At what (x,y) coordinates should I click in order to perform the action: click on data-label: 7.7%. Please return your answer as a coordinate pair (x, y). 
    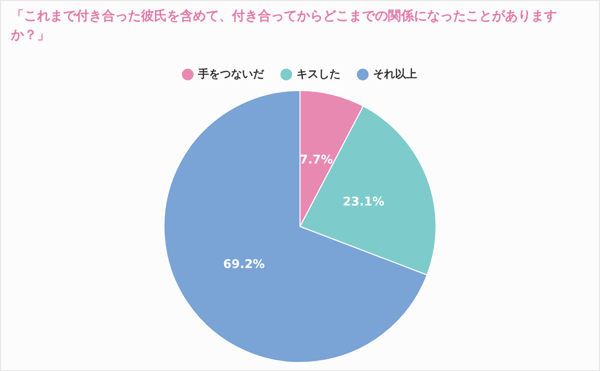
    Looking at the image, I should click on (316, 159).